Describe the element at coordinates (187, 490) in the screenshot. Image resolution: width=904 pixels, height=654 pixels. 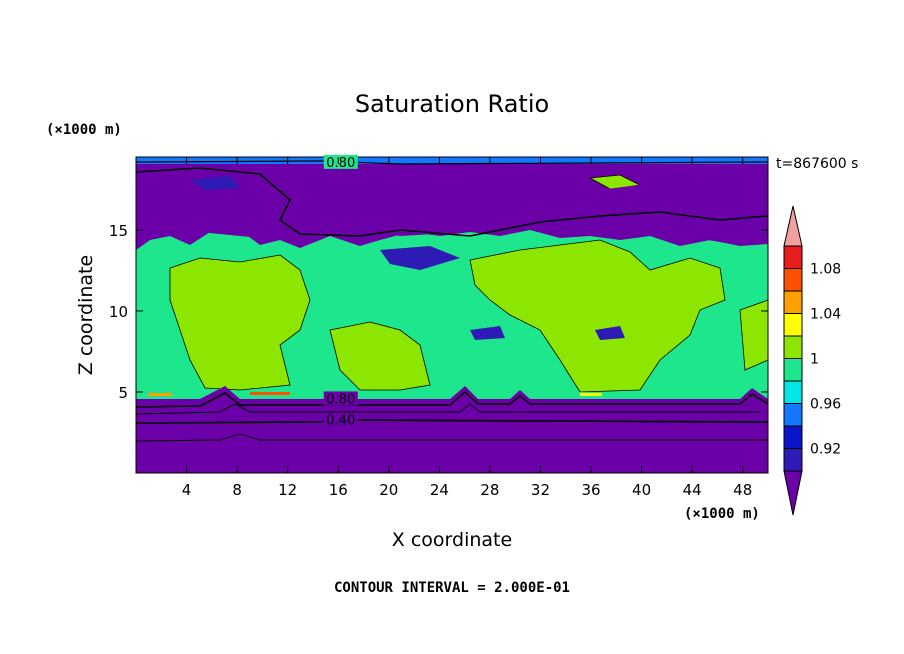
I see `x-tick-label: 4` at that location.